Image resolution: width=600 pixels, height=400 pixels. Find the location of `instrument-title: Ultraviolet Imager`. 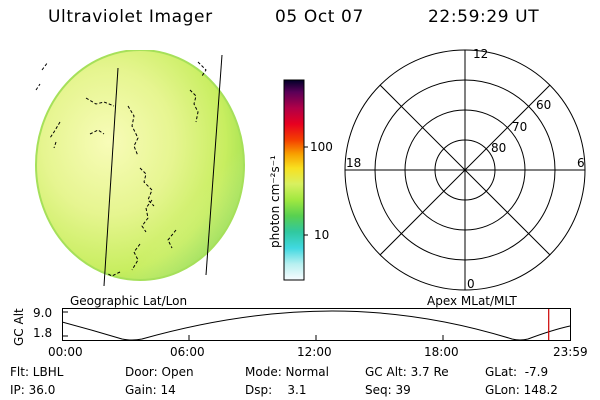

instrument-title: Ultraviolet Imager is located at coordinates (130, 17).